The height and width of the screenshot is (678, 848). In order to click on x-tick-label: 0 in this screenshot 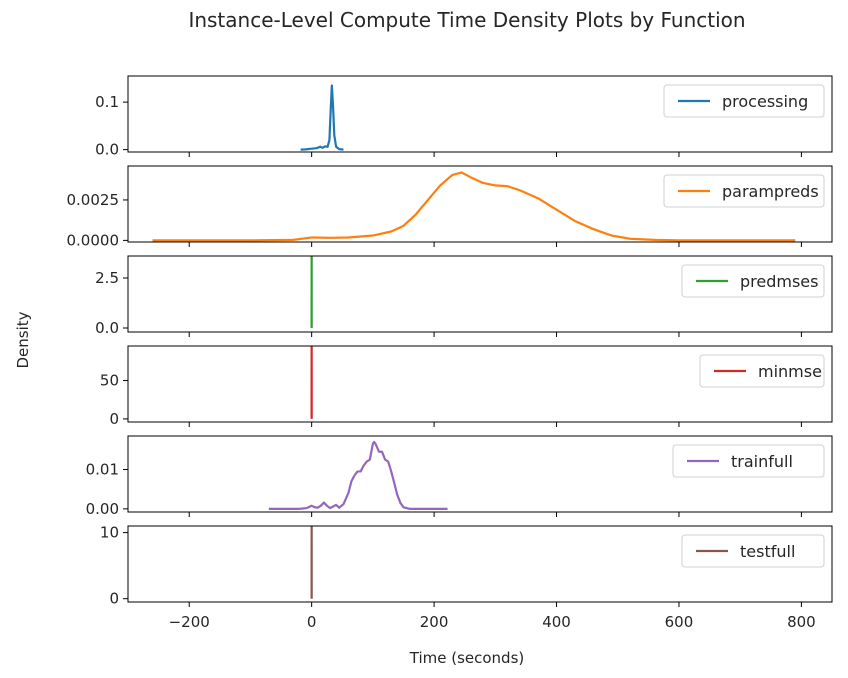, I will do `click(312, 622)`.